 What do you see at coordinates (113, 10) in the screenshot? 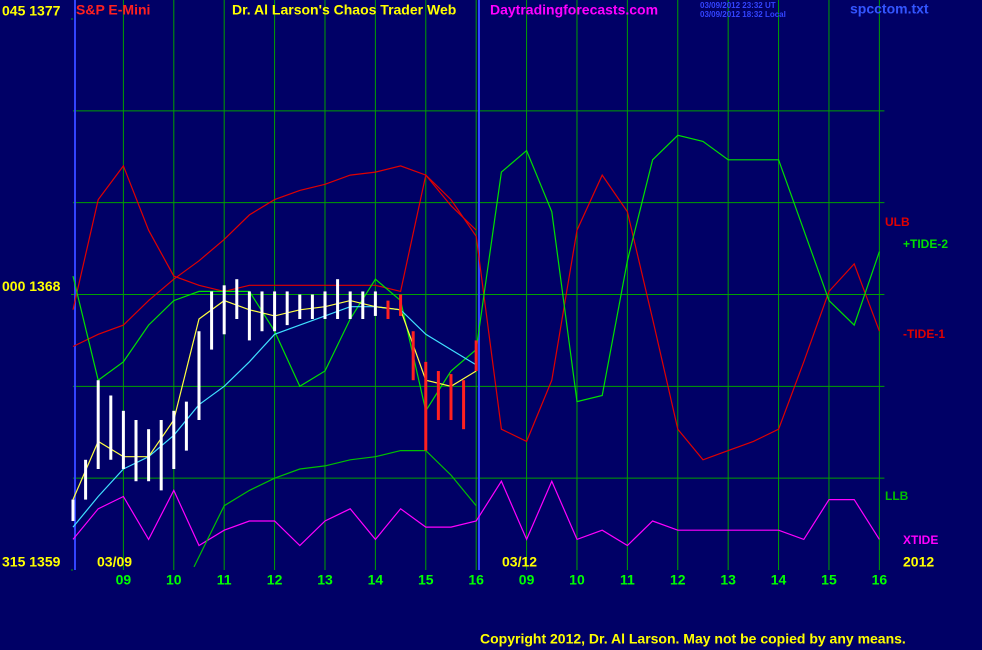
I see `symbol: S&P E-Mini` at bounding box center [113, 10].